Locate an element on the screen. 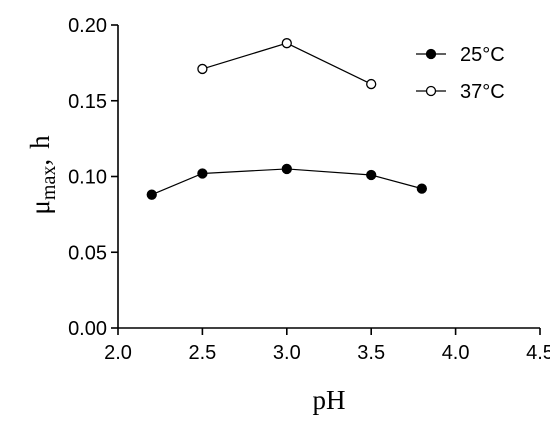 This screenshot has height=425, width=550. legend-item: 25°C is located at coordinates (460, 55).